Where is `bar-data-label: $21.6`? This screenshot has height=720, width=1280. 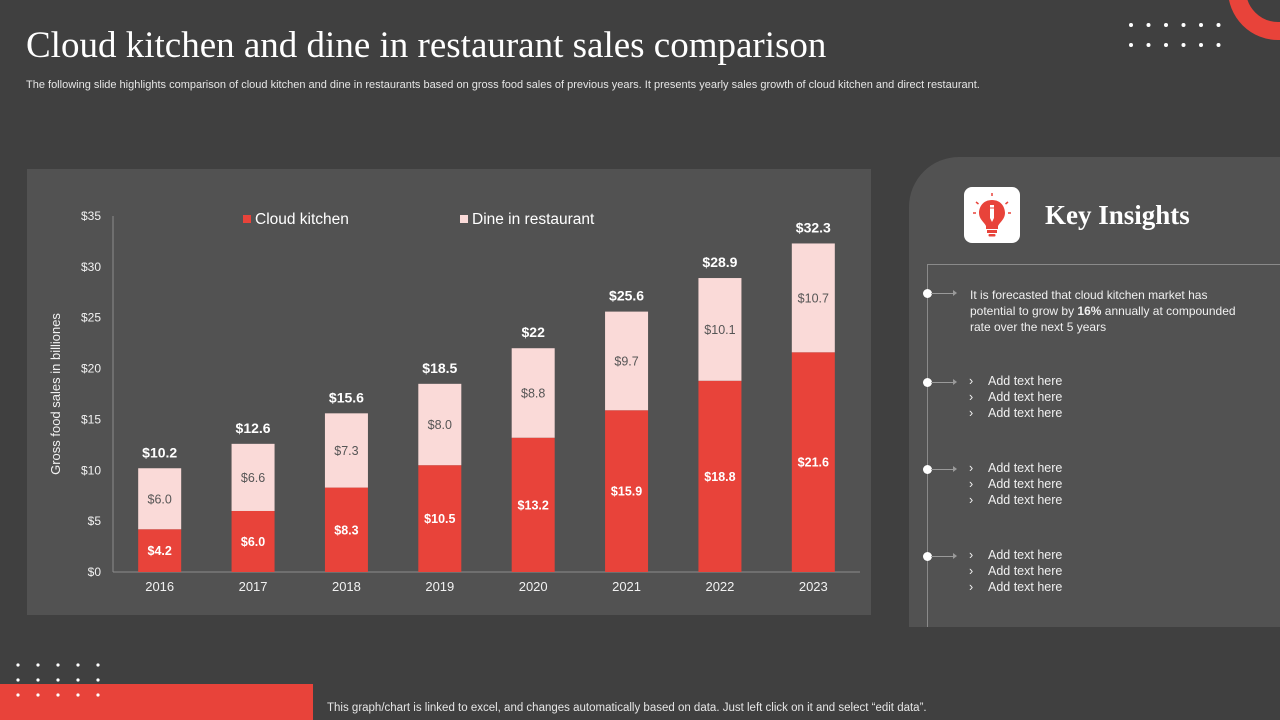
bar-data-label: $21.6 is located at coordinates (813, 463).